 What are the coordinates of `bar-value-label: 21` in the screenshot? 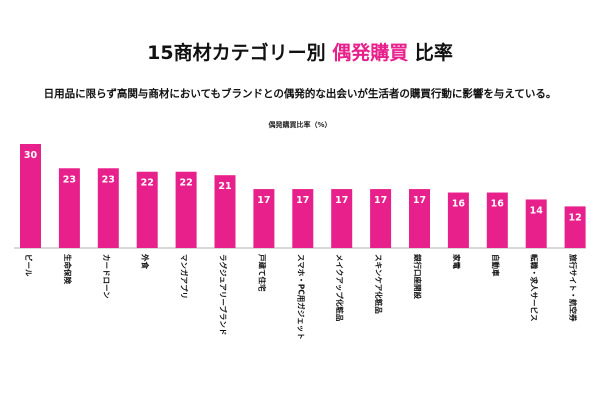 It's located at (224, 186).